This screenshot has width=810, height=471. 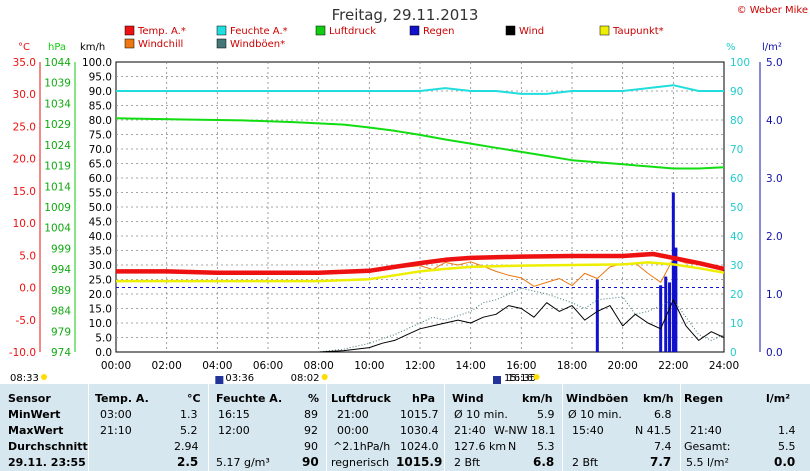 What do you see at coordinates (57, 104) in the screenshot?
I see `pressure-tick-label: 1034` at bounding box center [57, 104].